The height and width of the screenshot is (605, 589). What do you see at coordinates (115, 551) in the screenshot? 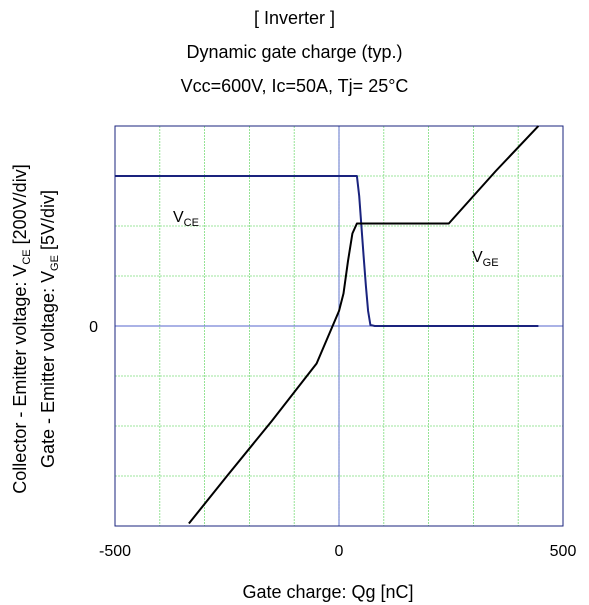
I see `x-tick-label: -500` at bounding box center [115, 551].